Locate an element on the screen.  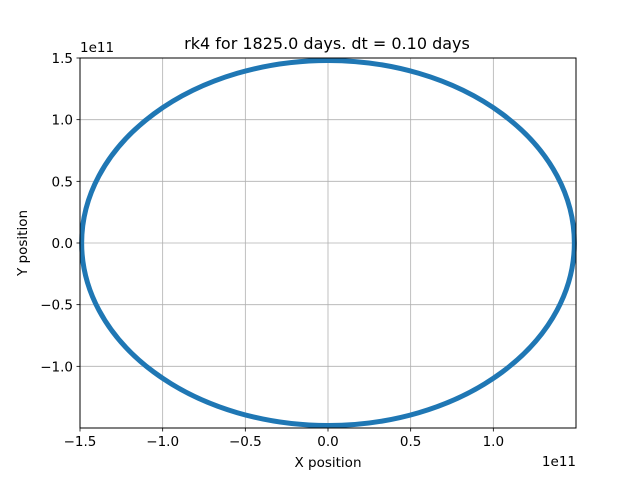
x-tick-label: −1.5 is located at coordinates (80, 442).